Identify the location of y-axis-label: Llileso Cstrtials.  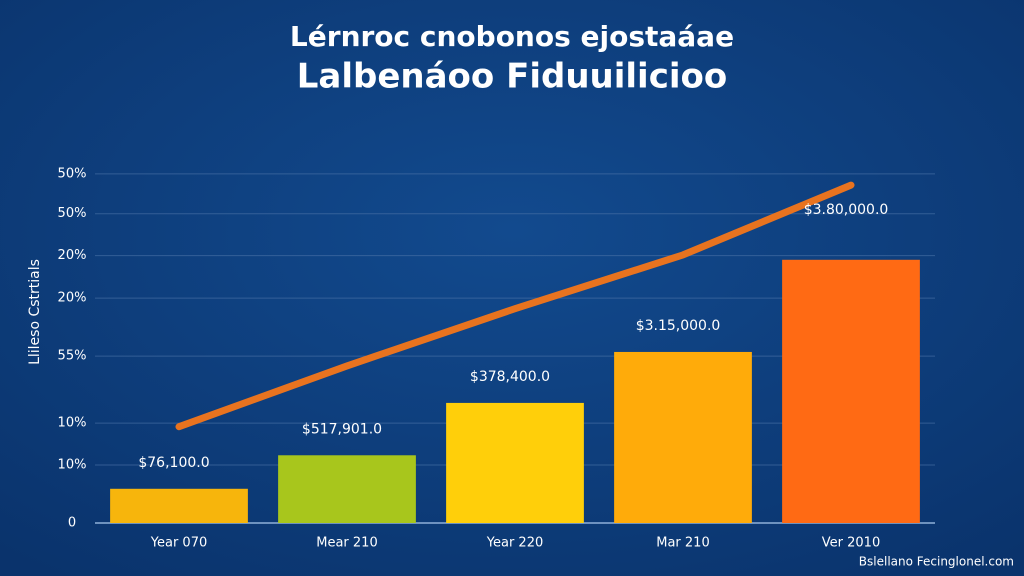
(35, 312).